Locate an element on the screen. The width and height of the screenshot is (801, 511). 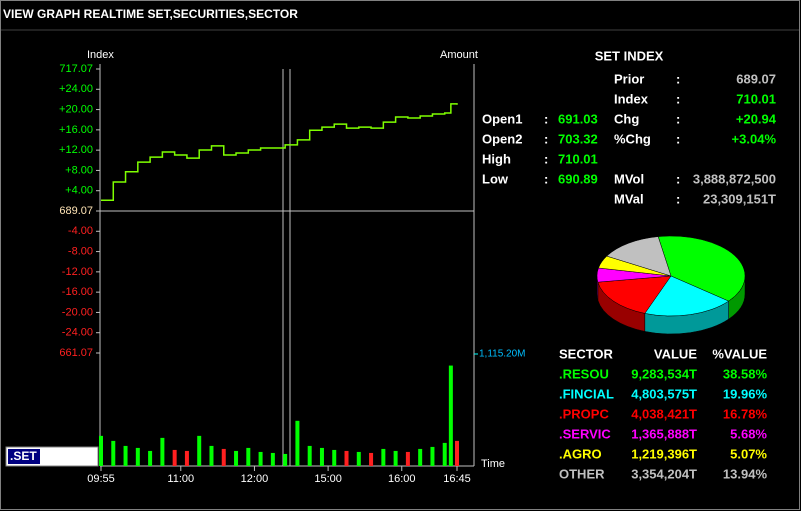
field-value: 3,888,872,500 is located at coordinates (734, 178).